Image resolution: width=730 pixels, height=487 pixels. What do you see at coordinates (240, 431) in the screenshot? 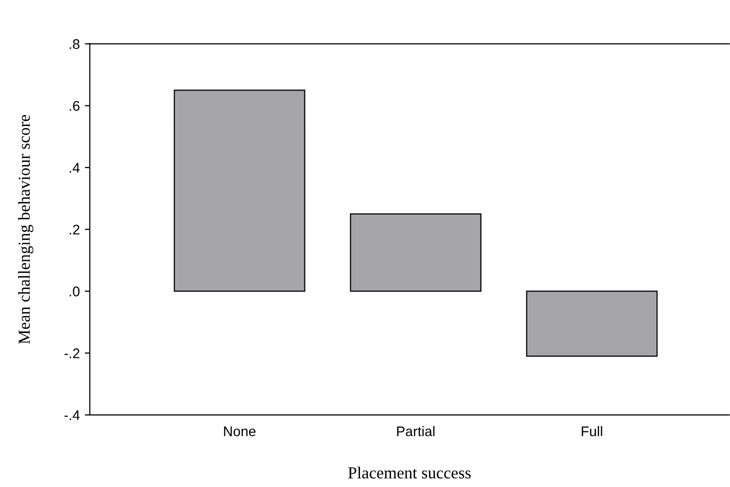
I see `x-tick-label: None` at bounding box center [240, 431].